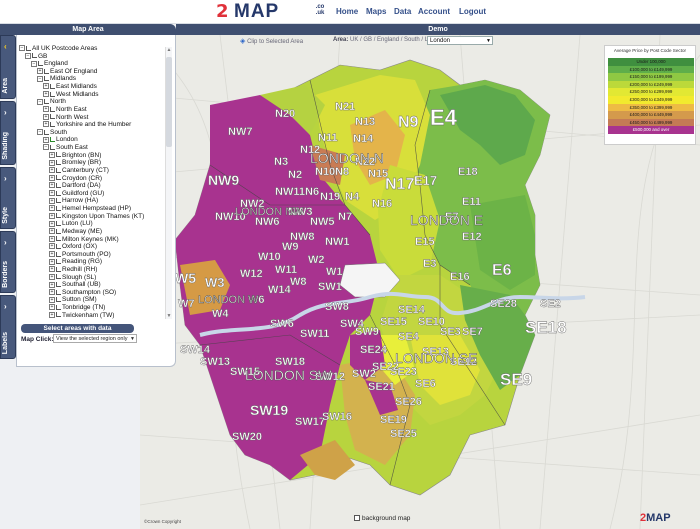 Image resolution: width=700 pixels, height=529 pixels. Describe the element at coordinates (168, 183) in the screenshot. I see `tree-scrollbar: ▲ ▼` at that location.